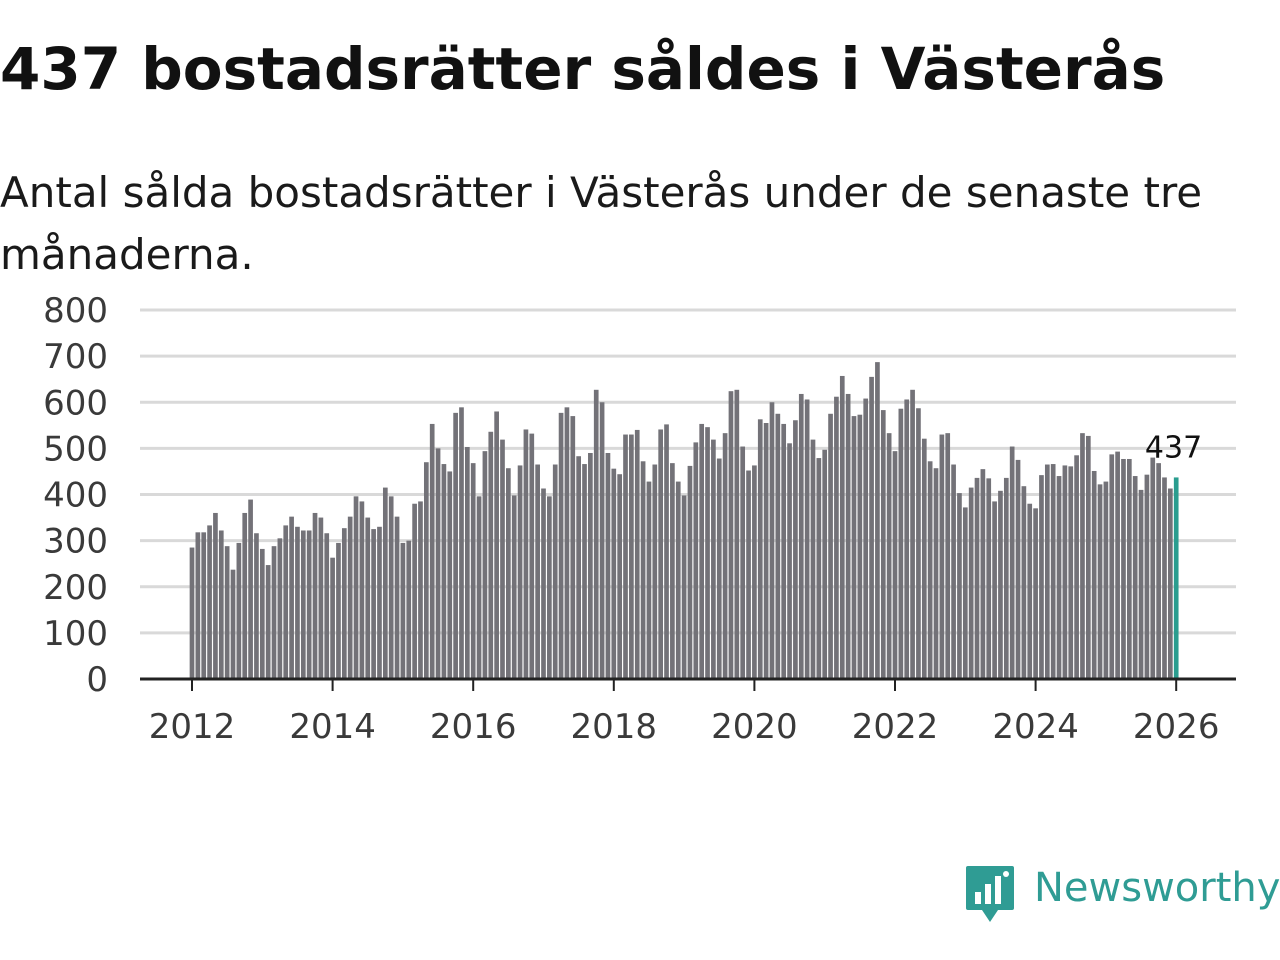 The image size is (1280, 960). What do you see at coordinates (75, 357) in the screenshot?
I see `y-tick-label: 700` at bounding box center [75, 357].